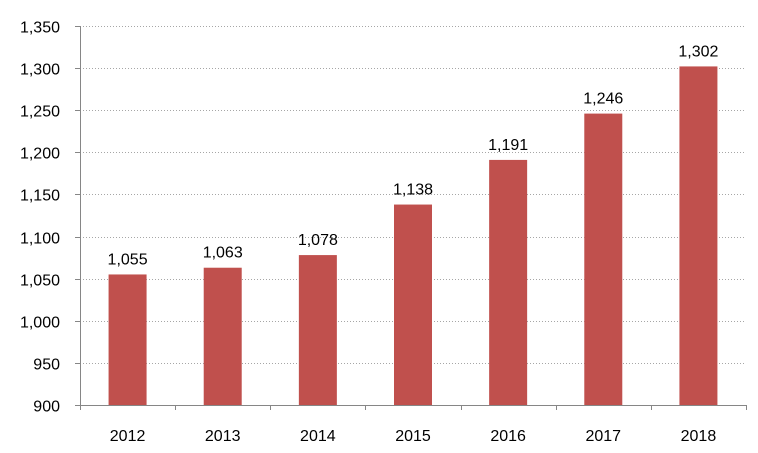 Image resolution: width=758 pixels, height=453 pixels. Describe the element at coordinates (40, 196) in the screenshot. I see `y-tick-label: 1,150` at that location.